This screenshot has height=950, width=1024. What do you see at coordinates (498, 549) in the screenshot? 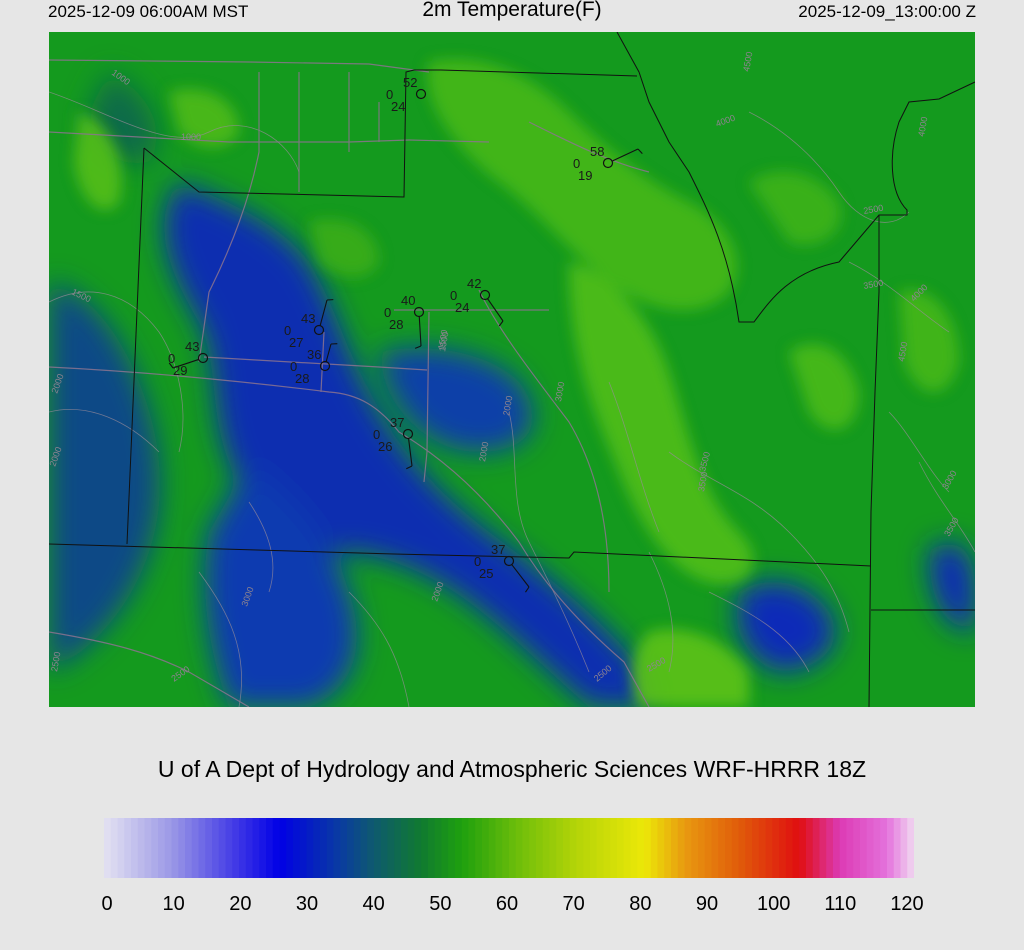
I see `station-temperature: 37` at bounding box center [498, 549].